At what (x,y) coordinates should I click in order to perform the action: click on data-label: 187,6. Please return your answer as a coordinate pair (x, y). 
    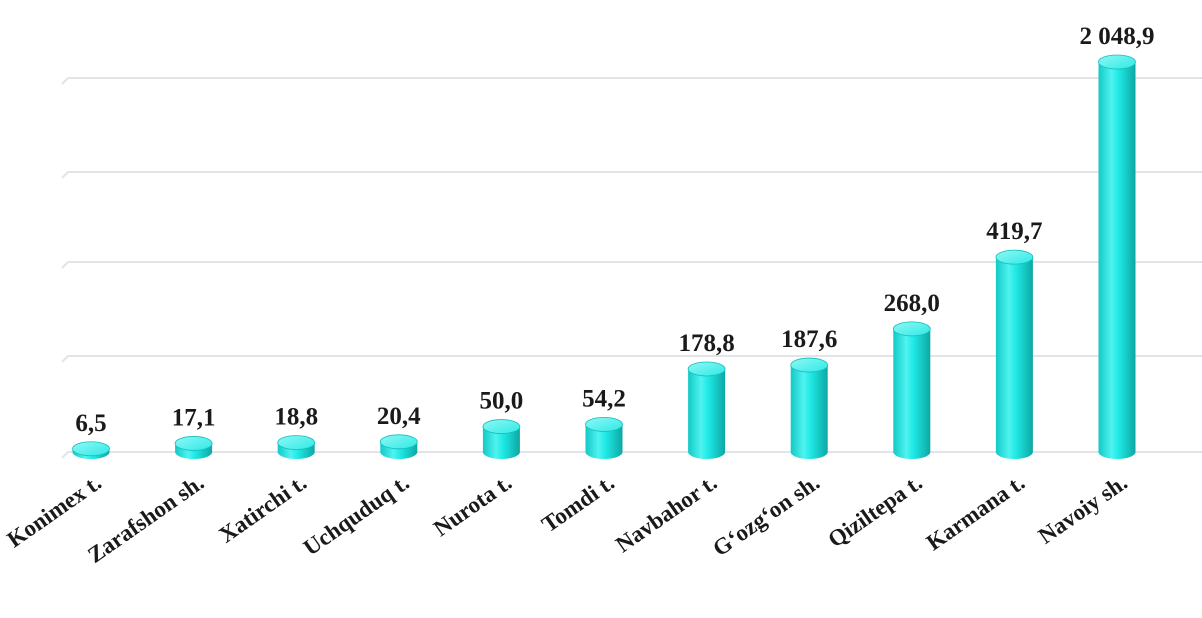
    Looking at the image, I should click on (809, 339).